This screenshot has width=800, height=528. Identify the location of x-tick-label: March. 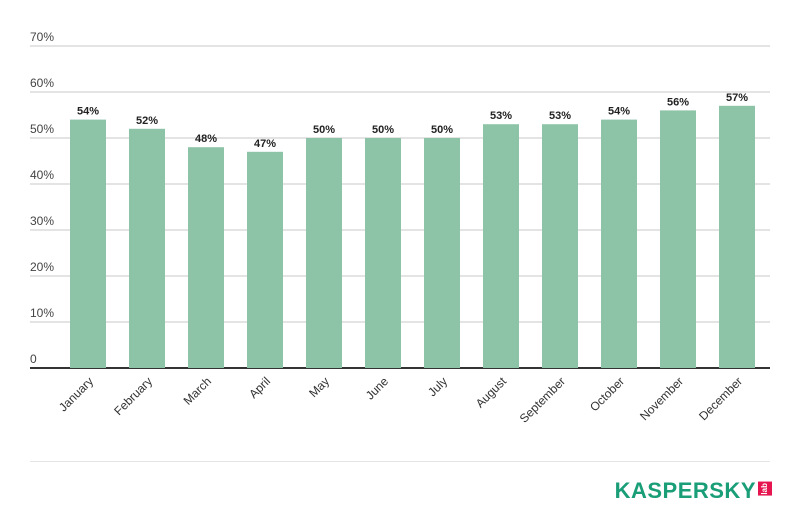
(197, 390).